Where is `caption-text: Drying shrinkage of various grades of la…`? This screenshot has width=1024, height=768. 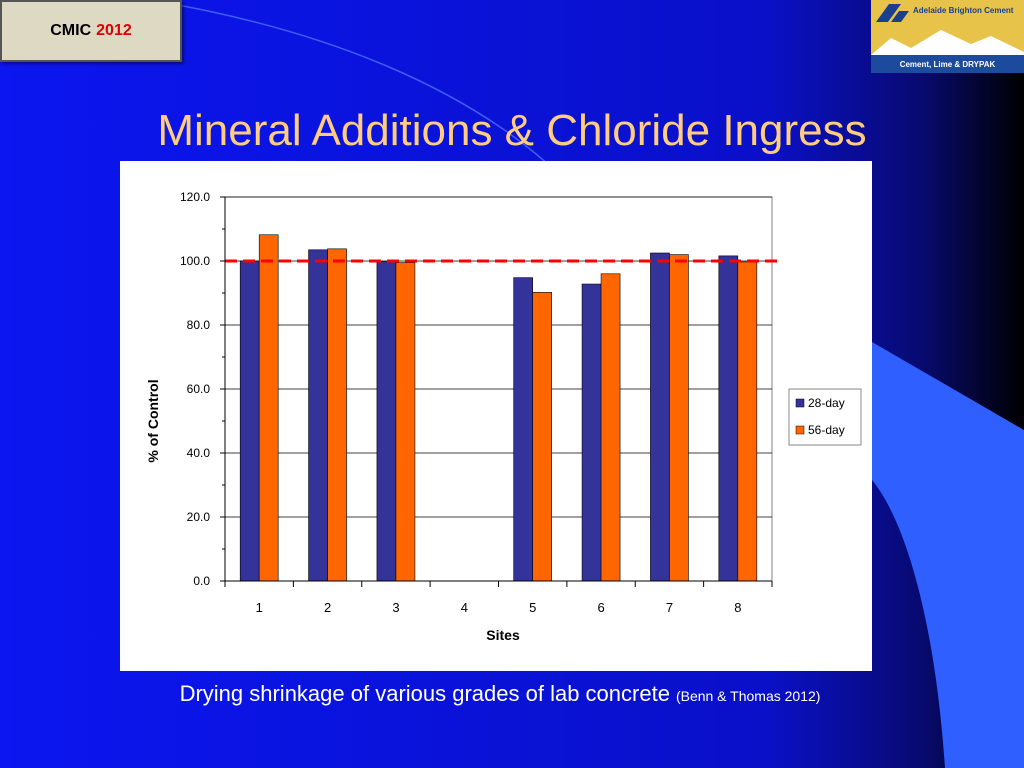 caption-text: Drying shrinkage of various grades of la… is located at coordinates (424, 693).